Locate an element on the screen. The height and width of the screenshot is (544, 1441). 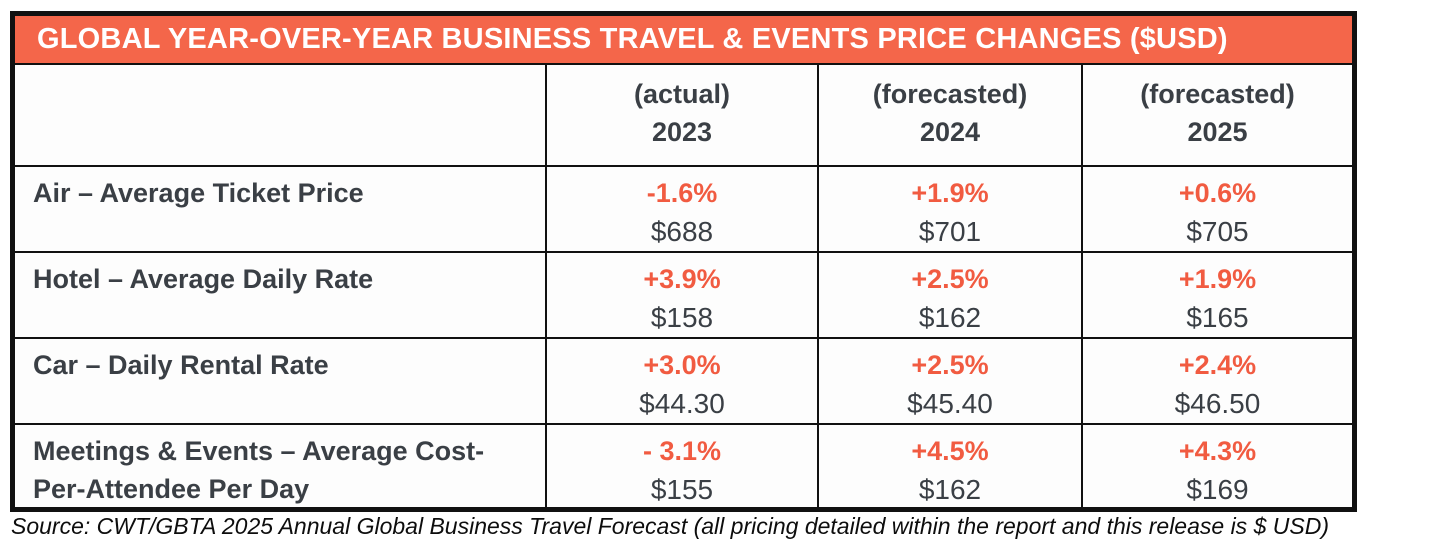
pct-value: +2.4% is located at coordinates (1217, 365).